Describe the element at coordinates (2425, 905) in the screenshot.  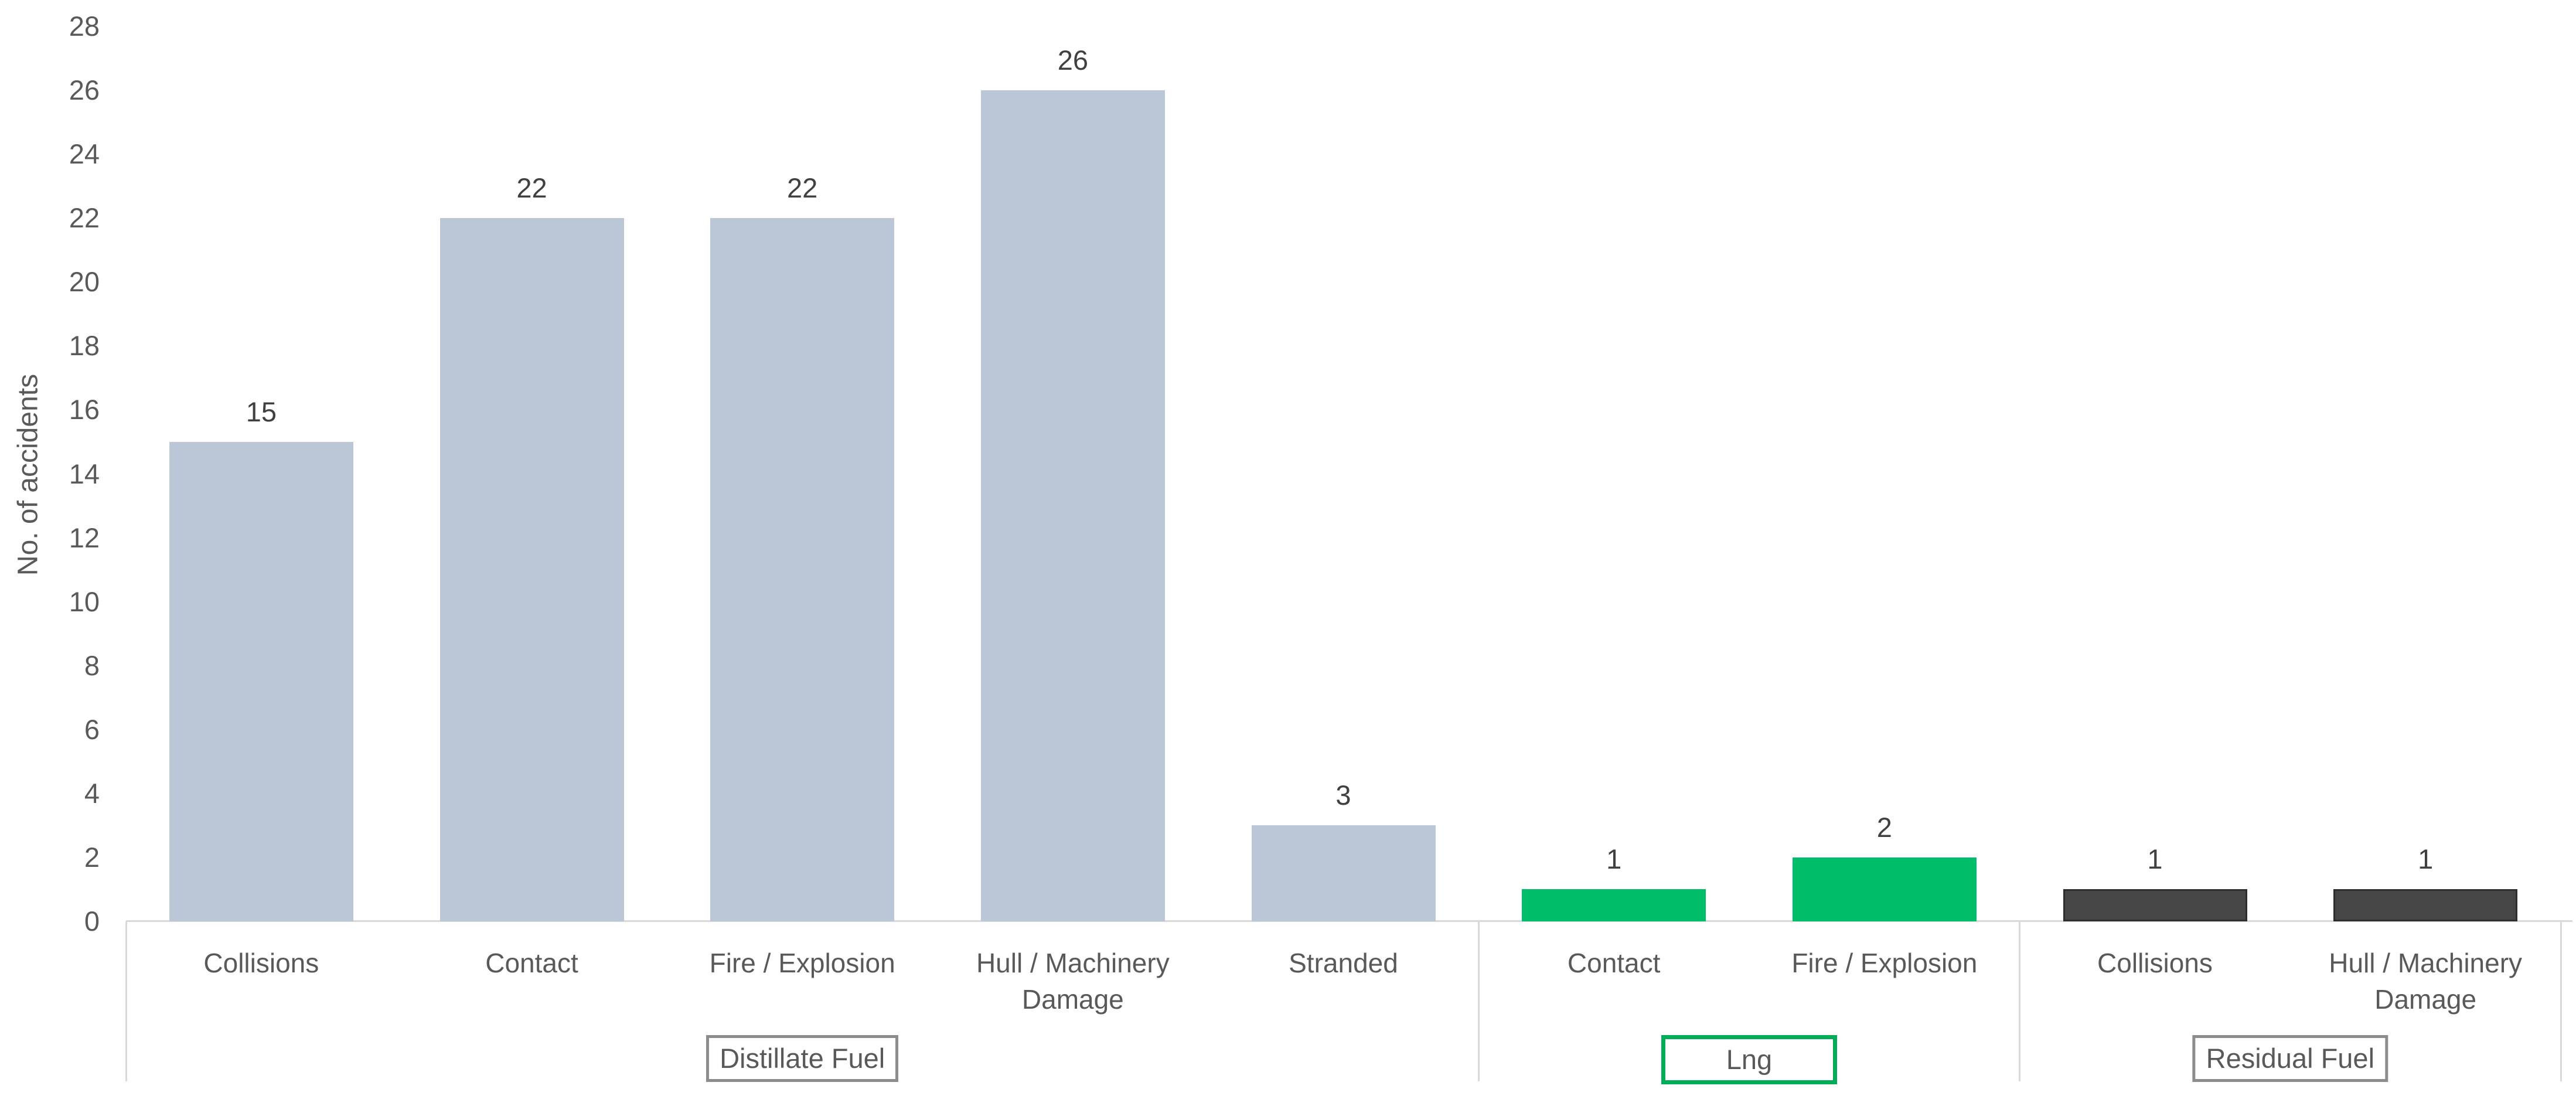
I see `bar-residual-fuel-hull-machinery-damage` at that location.